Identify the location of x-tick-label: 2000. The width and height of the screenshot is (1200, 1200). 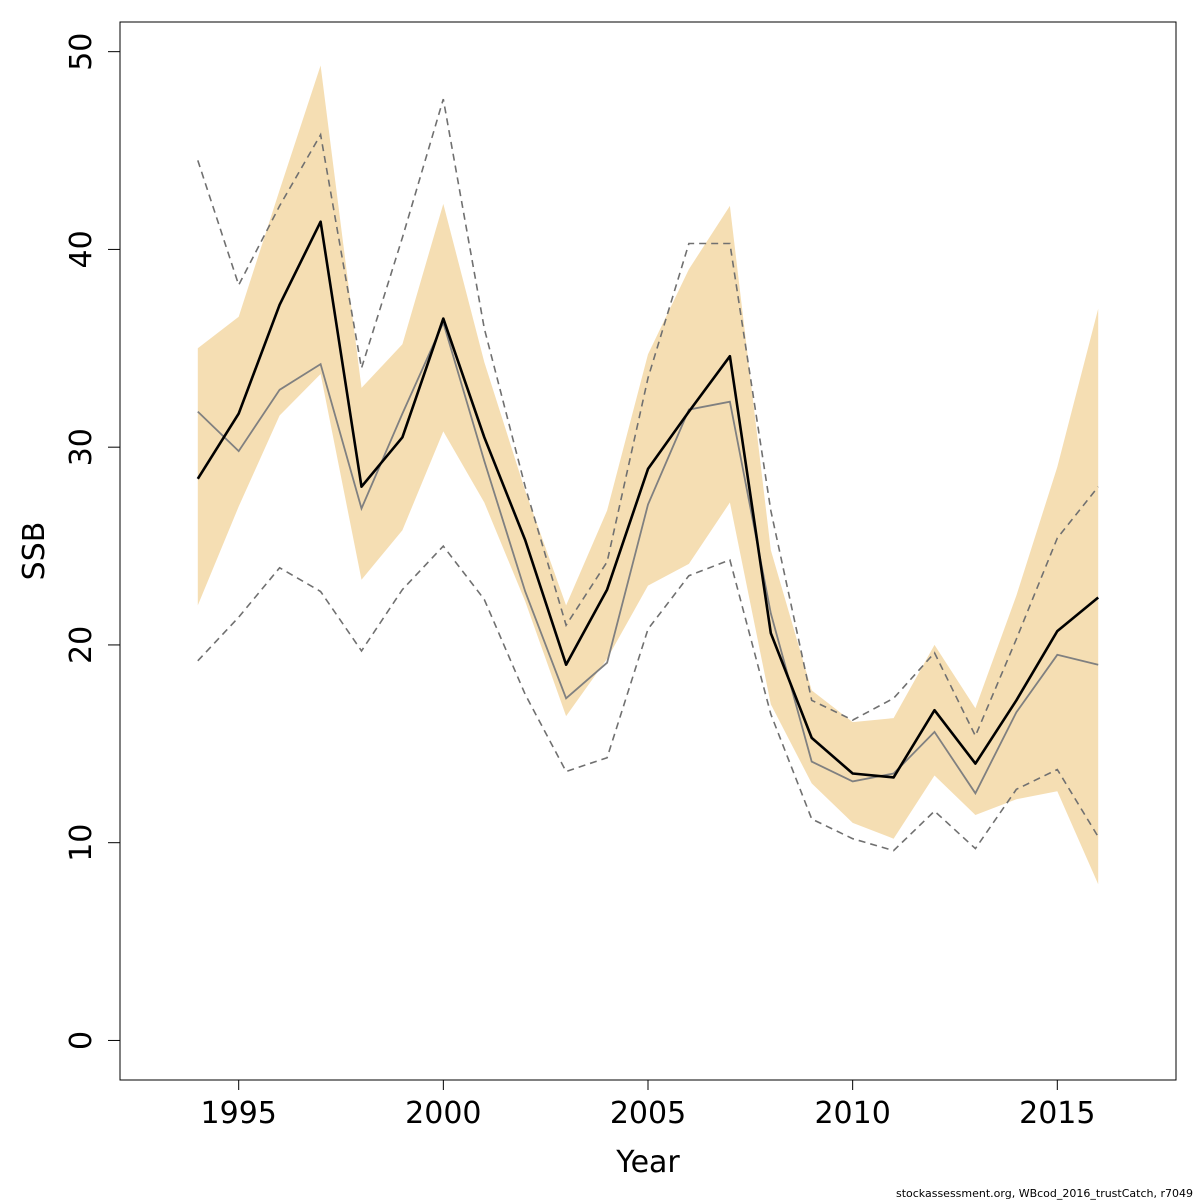
(443, 1113).